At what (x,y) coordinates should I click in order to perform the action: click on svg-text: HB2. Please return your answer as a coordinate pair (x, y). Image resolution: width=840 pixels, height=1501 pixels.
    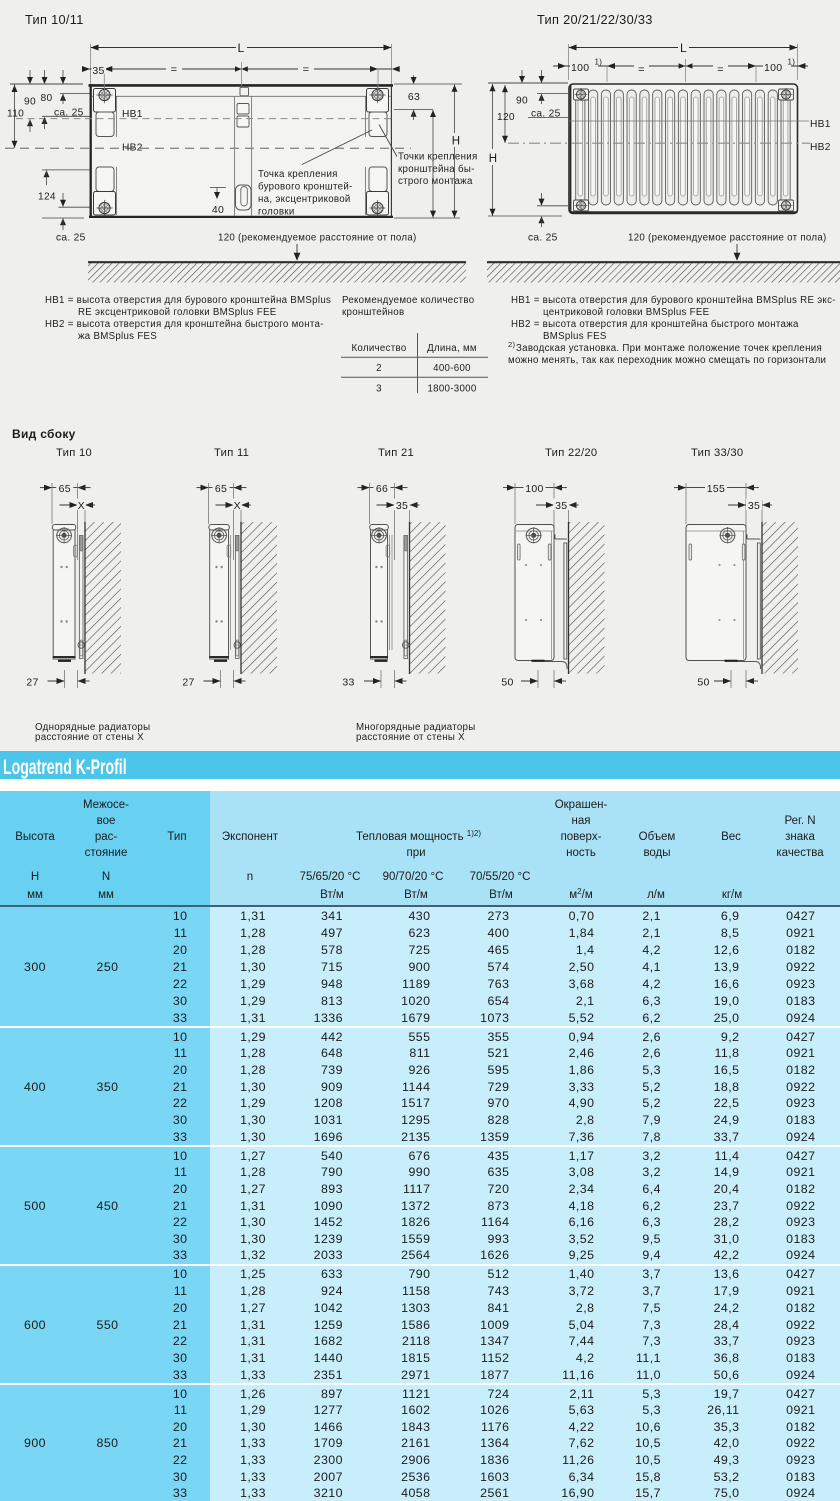
    Looking at the image, I should click on (820, 147).